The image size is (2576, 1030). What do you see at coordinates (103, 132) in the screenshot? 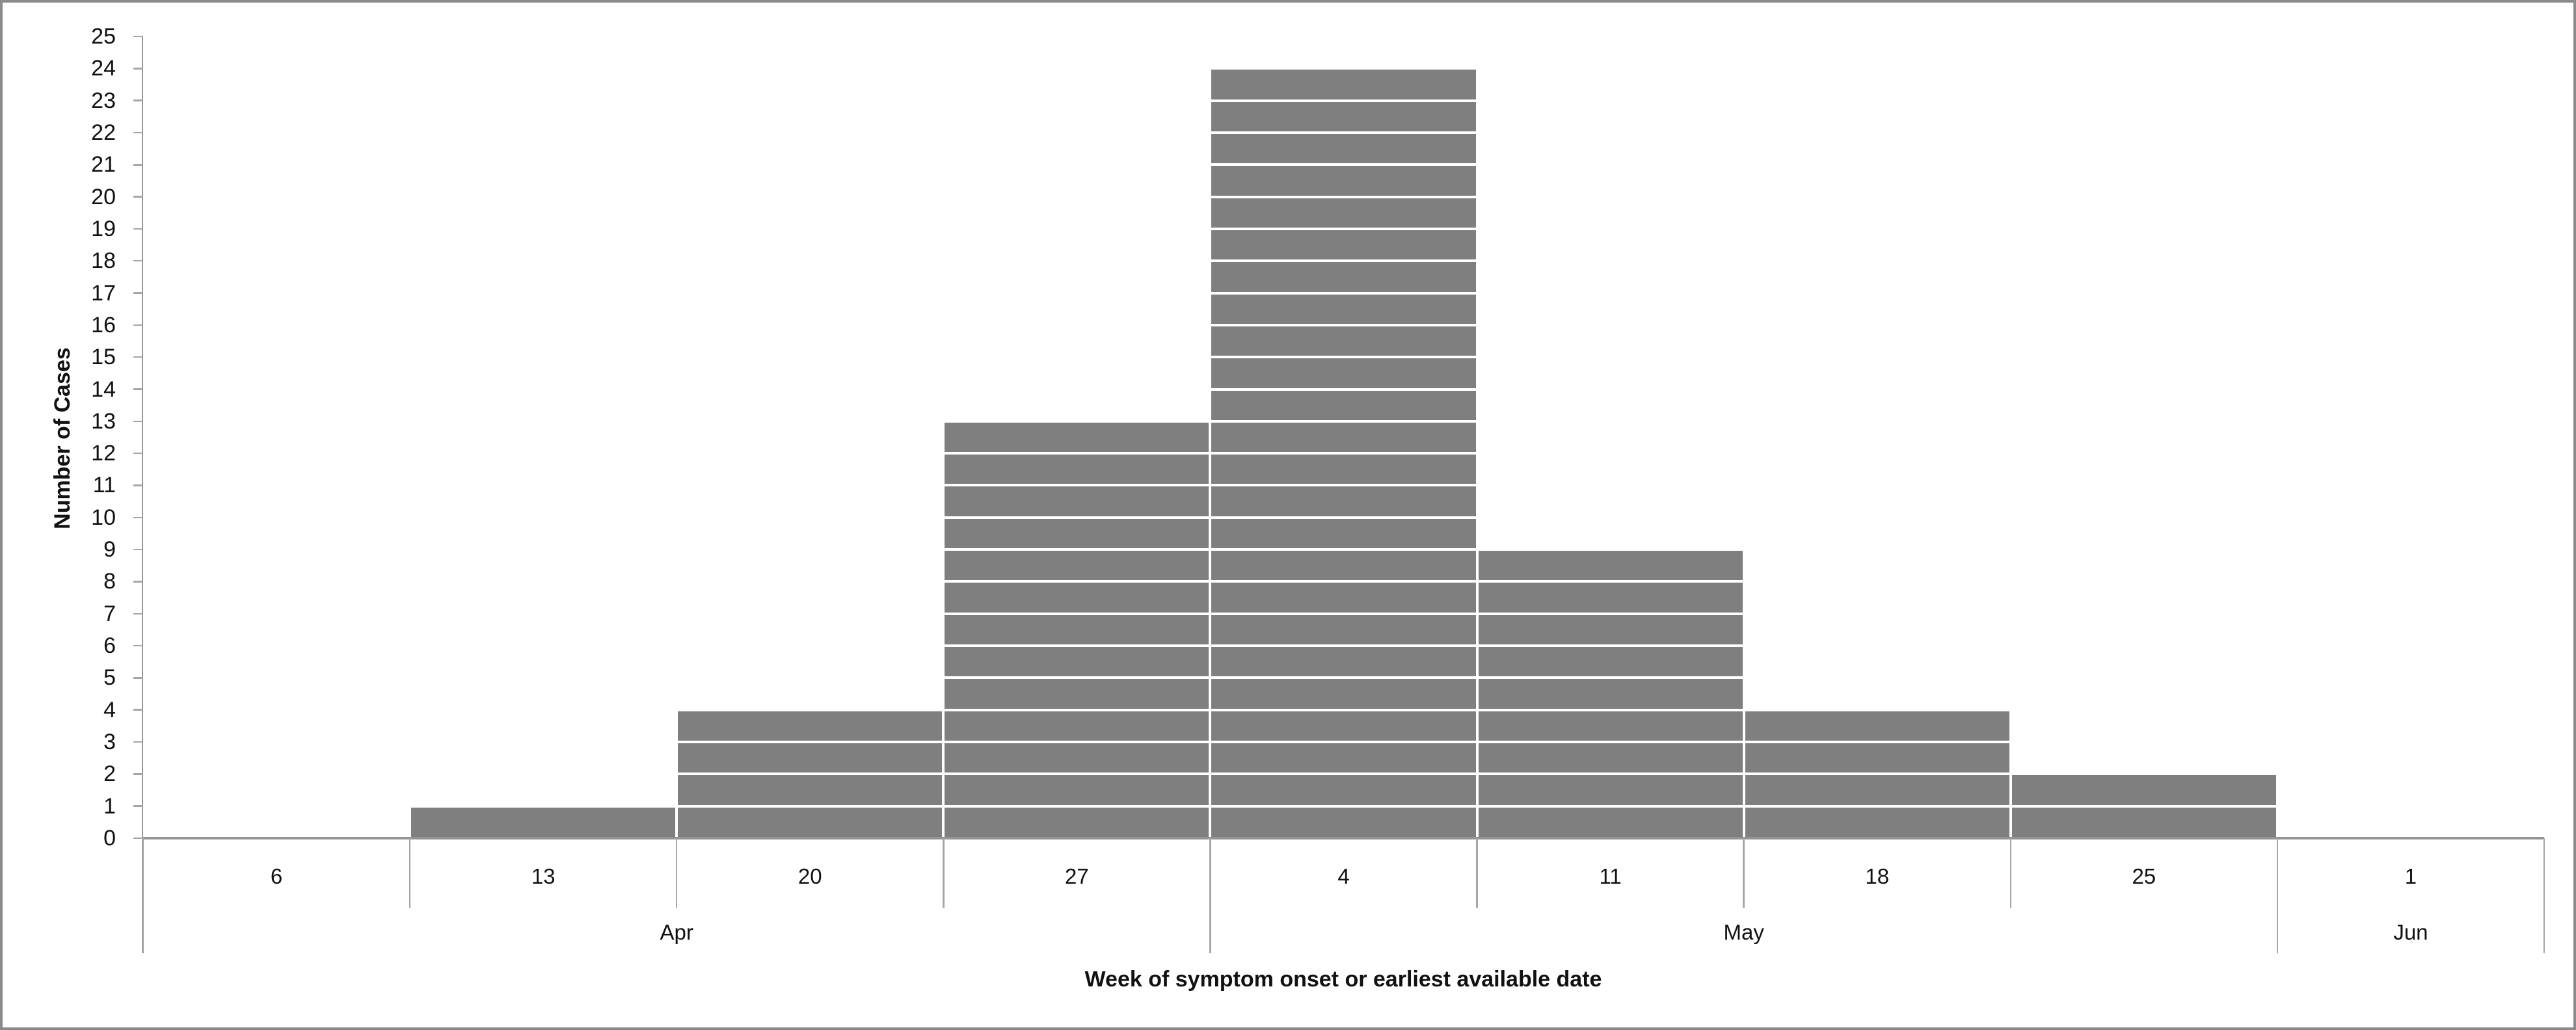
I see `y-axis-tick-label: 22` at bounding box center [103, 132].